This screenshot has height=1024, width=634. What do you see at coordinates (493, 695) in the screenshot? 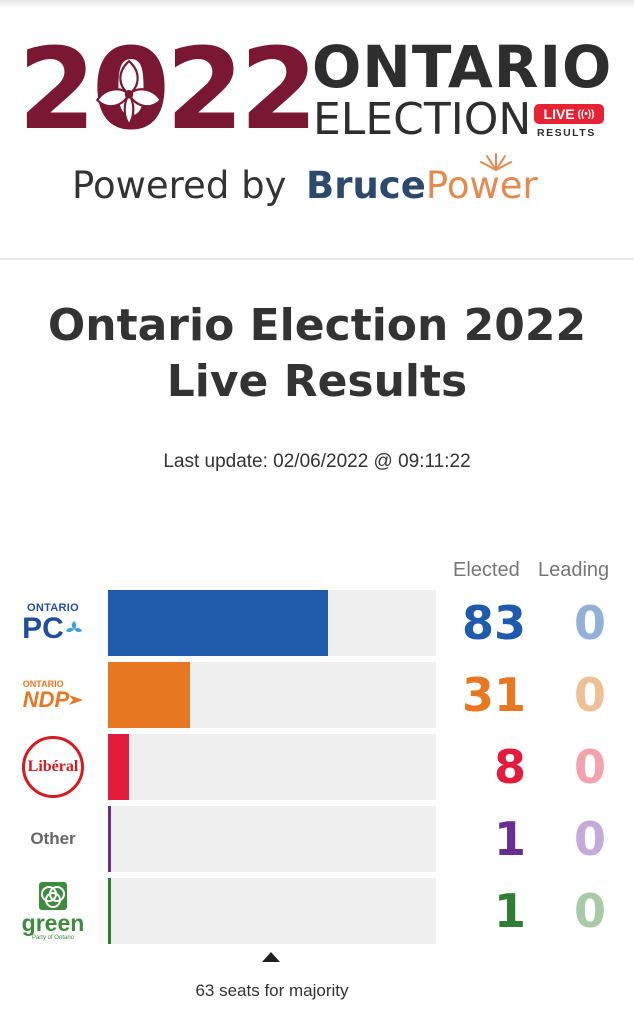
I see `elected-count-ndp: 31` at bounding box center [493, 695].